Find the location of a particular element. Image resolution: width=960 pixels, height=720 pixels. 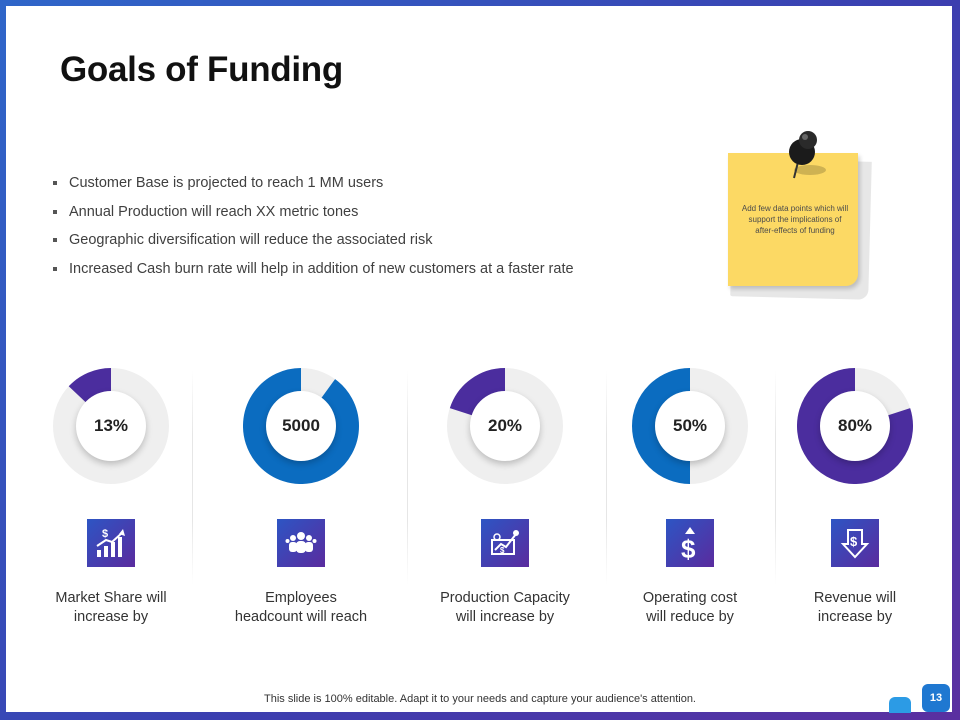

dollar-up-arrow-icon: $ is located at coordinates (690, 543).